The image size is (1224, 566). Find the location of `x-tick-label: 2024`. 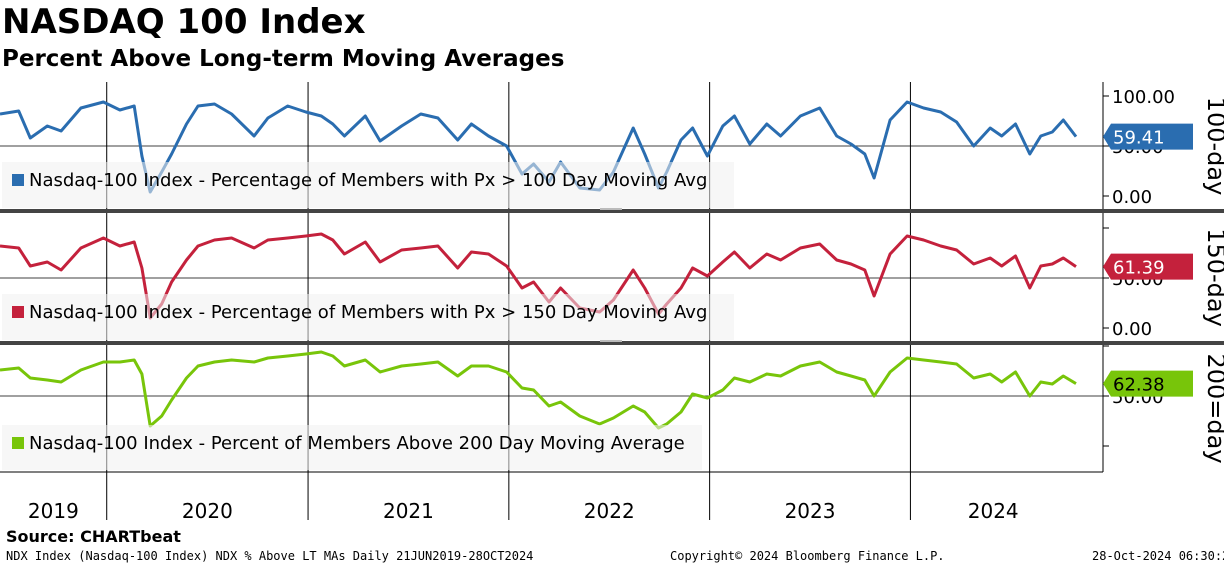

x-tick-label: 2024 is located at coordinates (993, 511).